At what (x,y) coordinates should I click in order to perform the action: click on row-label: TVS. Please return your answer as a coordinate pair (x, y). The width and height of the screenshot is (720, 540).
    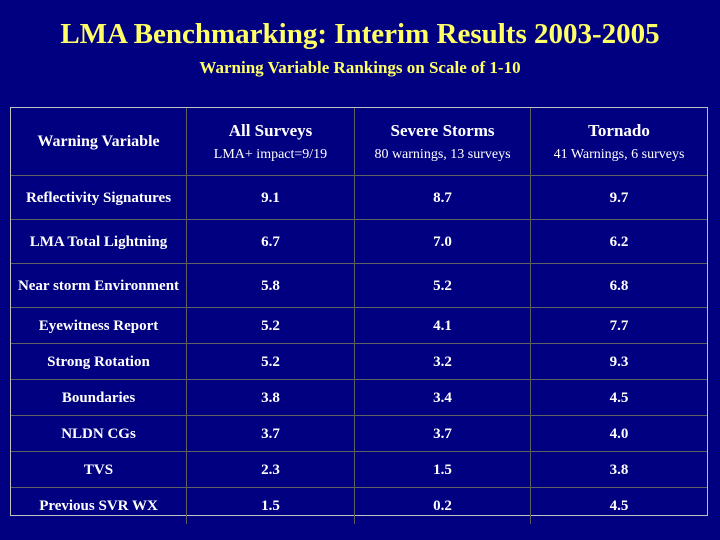
    Looking at the image, I should click on (99, 470).